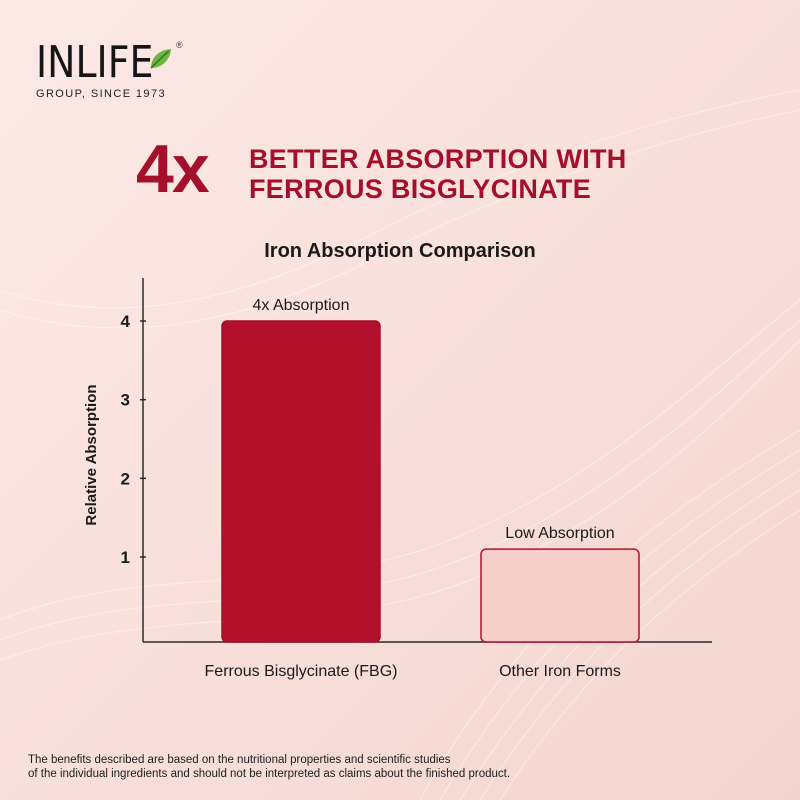 This screenshot has height=800, width=800. I want to click on headline-line-1: BETTER ABSORPTION WITH, so click(438, 159).